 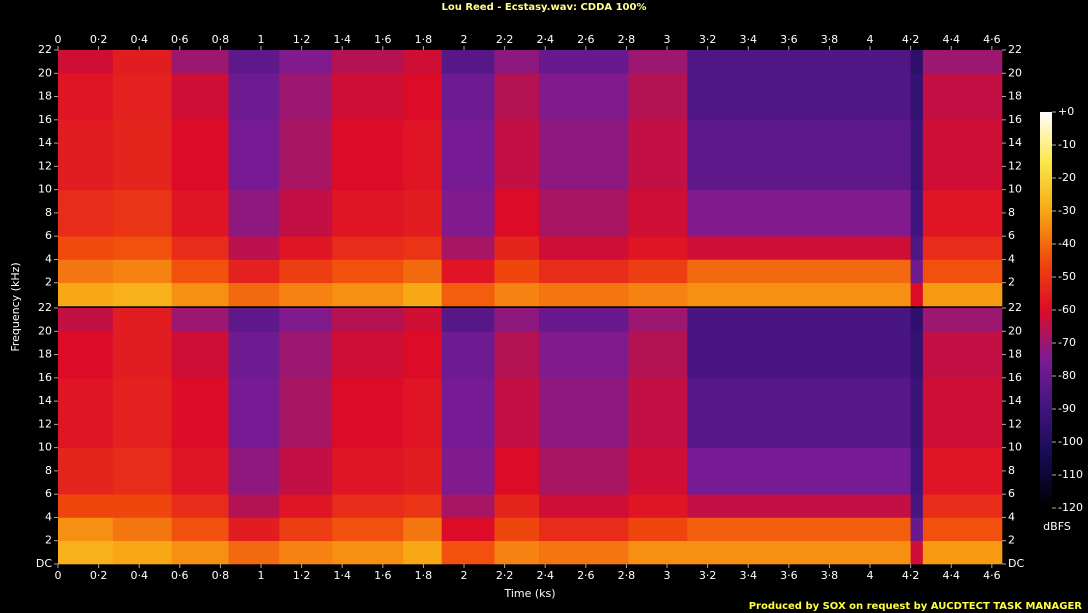 What do you see at coordinates (424, 39) in the screenshot?
I see `x-tick-label: 1·8` at bounding box center [424, 39].